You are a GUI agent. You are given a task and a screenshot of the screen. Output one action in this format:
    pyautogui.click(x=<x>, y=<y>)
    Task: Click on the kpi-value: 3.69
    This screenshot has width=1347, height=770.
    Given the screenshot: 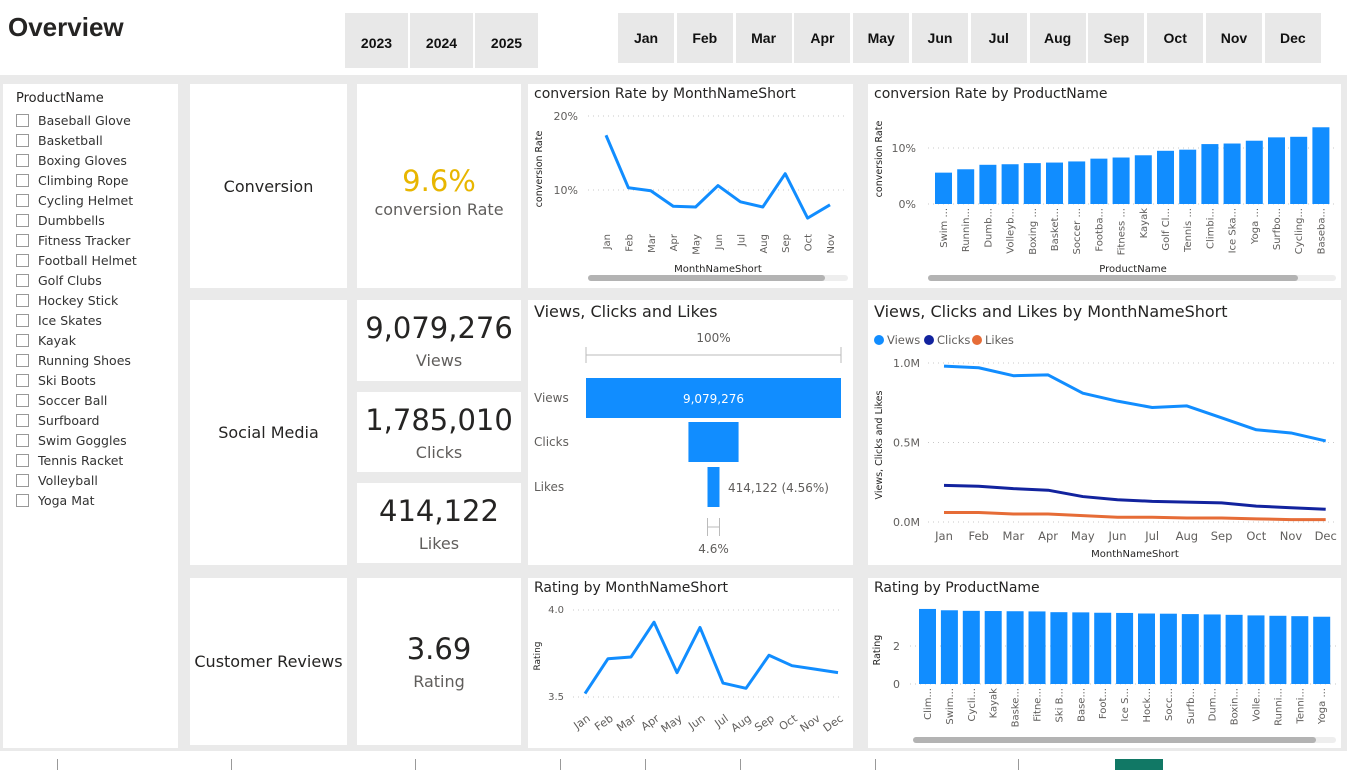 What is the action you would take?
    pyautogui.click(x=439, y=649)
    